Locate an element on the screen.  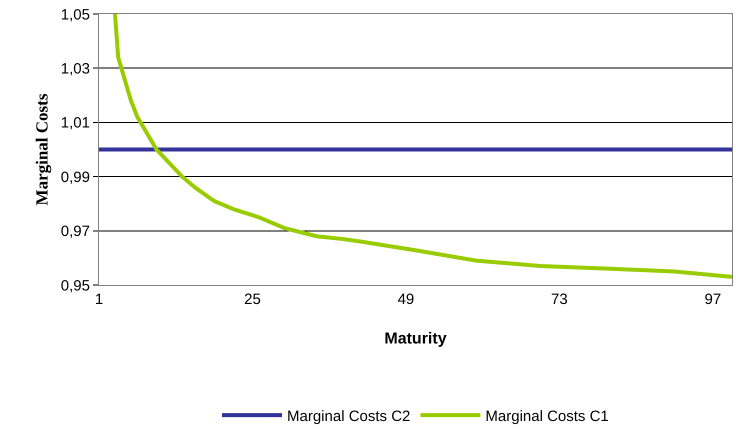
x-tick-label: 1 is located at coordinates (99, 299).